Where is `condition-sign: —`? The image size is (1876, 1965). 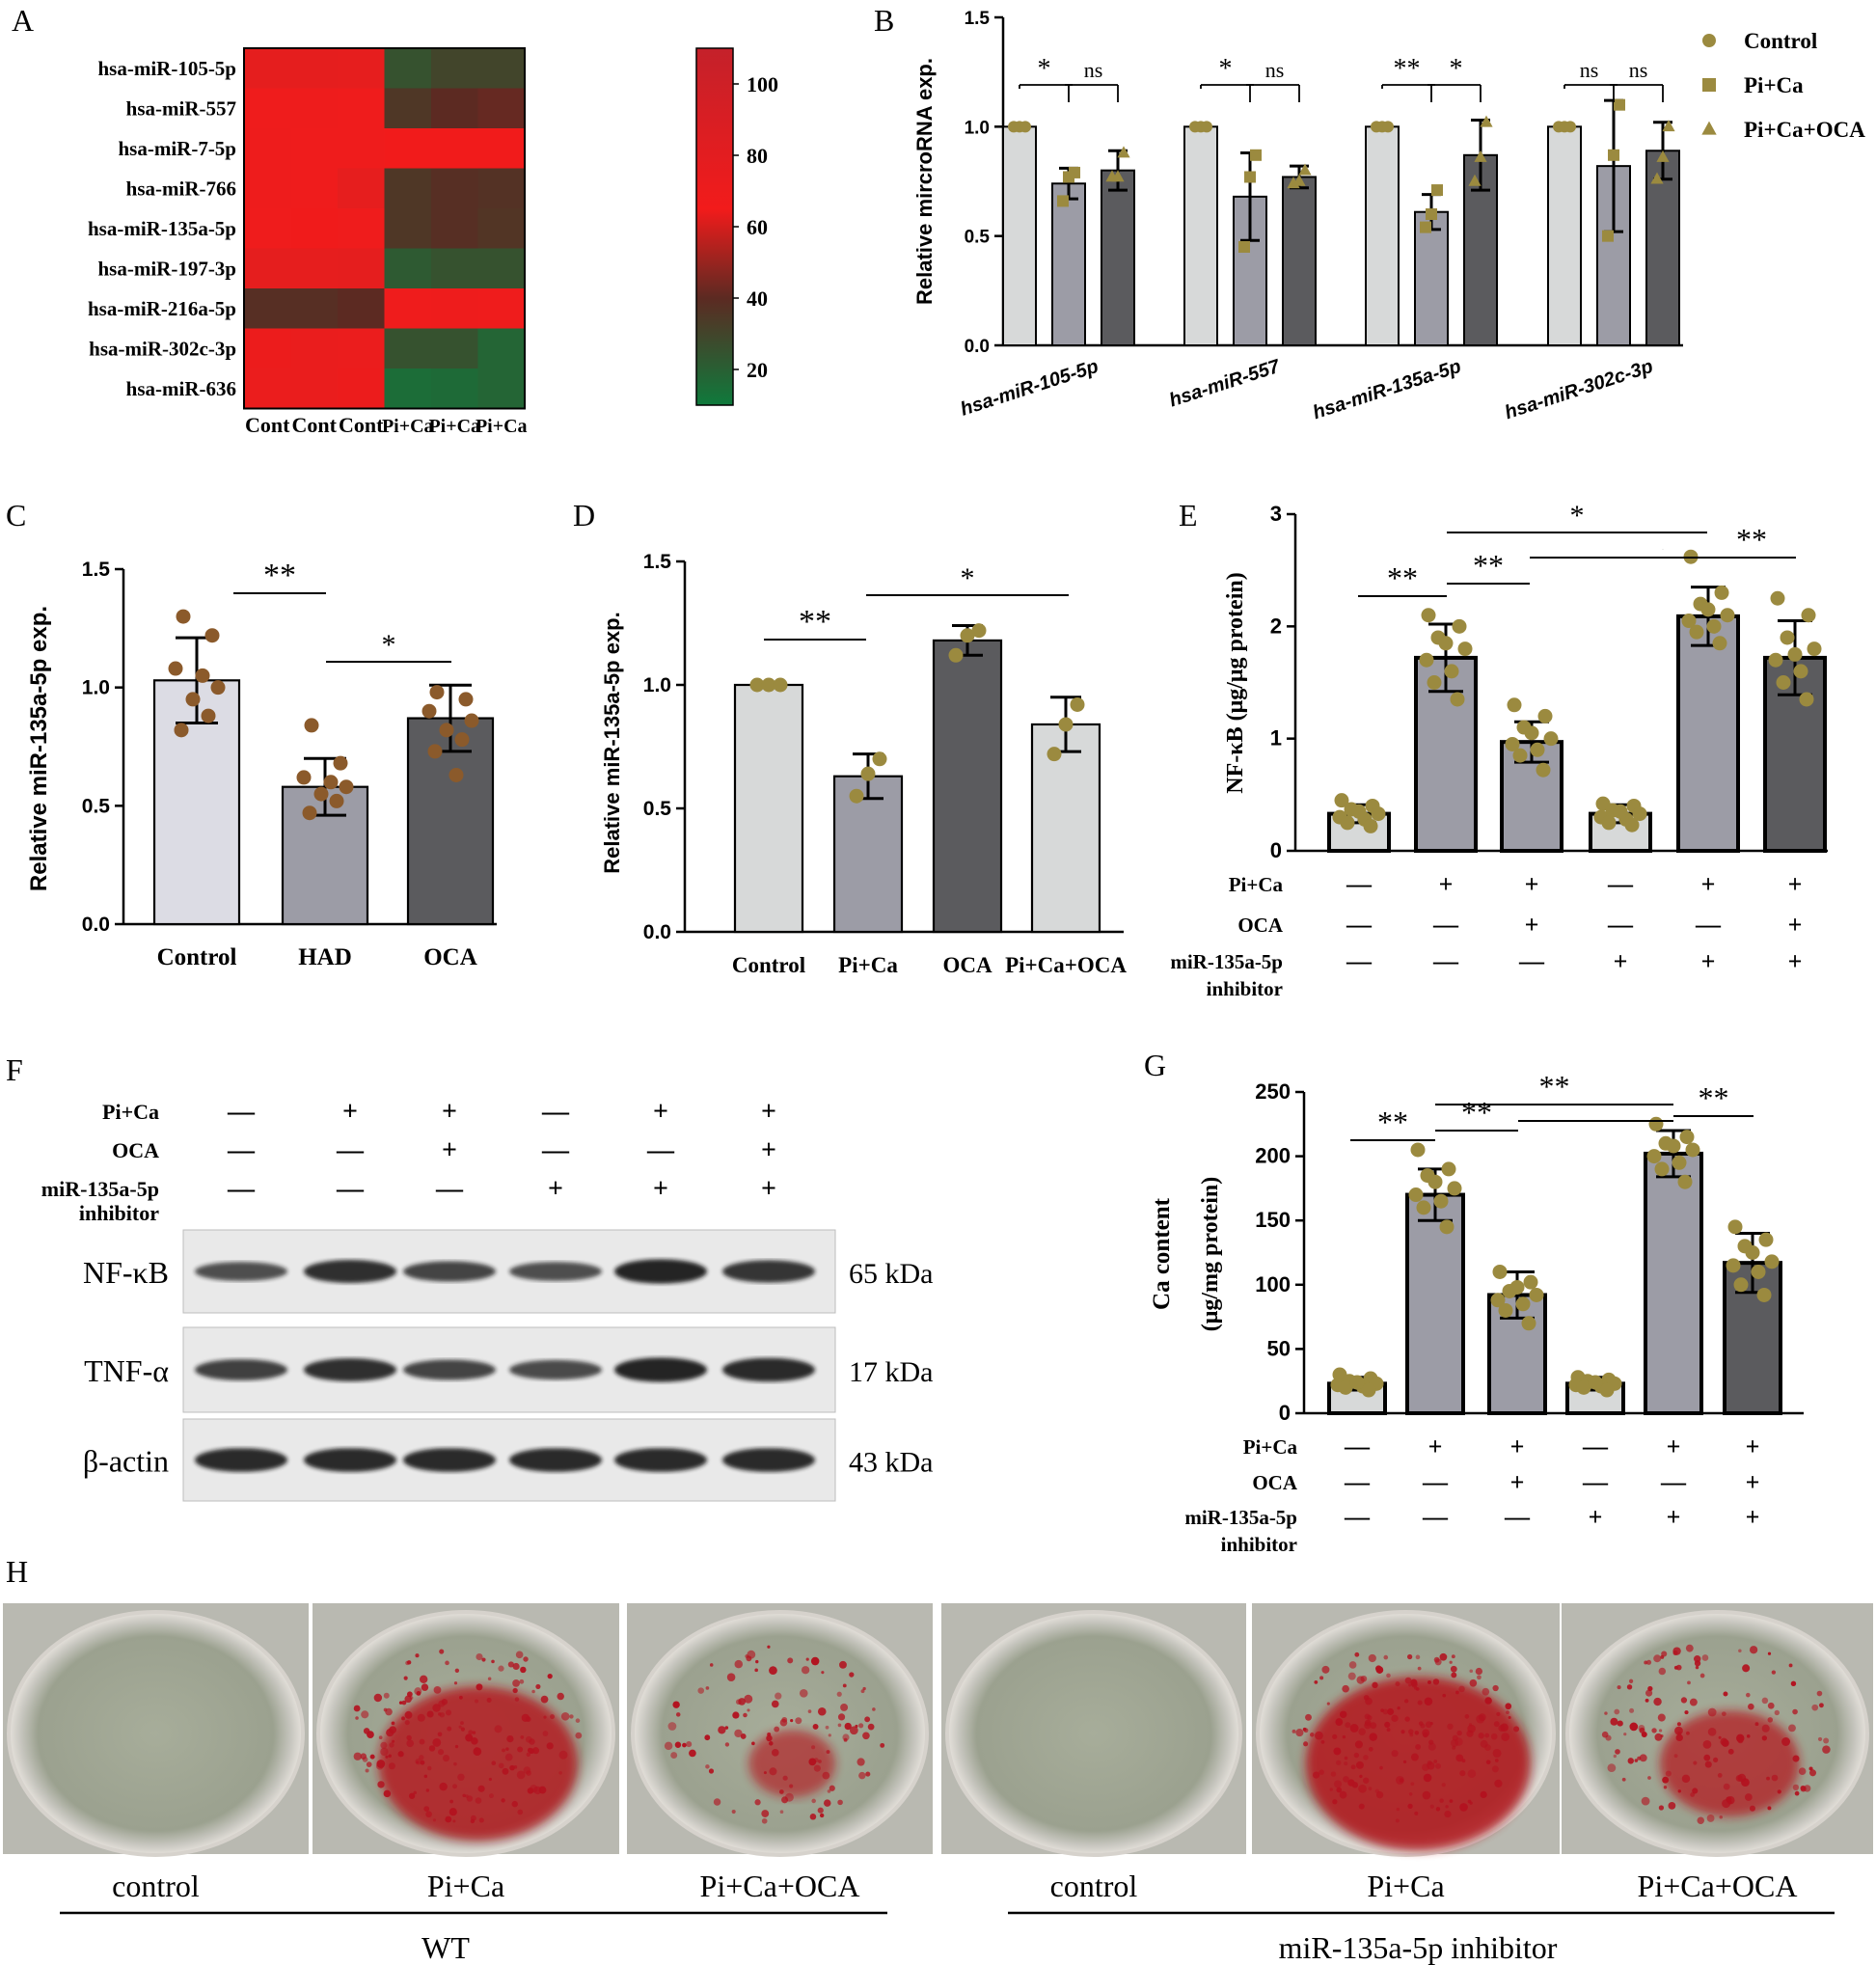
condition-sign: — is located at coordinates (241, 1189).